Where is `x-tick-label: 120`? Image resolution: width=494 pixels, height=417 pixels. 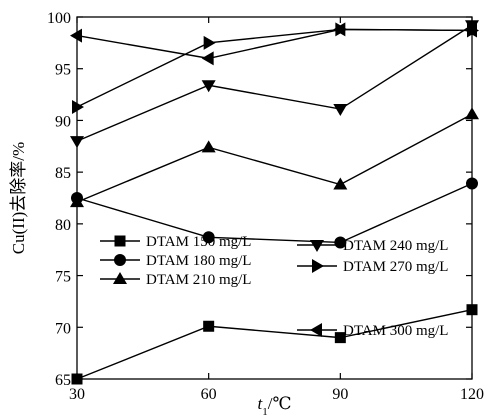 x-tick-label: 120 is located at coordinates (472, 394).